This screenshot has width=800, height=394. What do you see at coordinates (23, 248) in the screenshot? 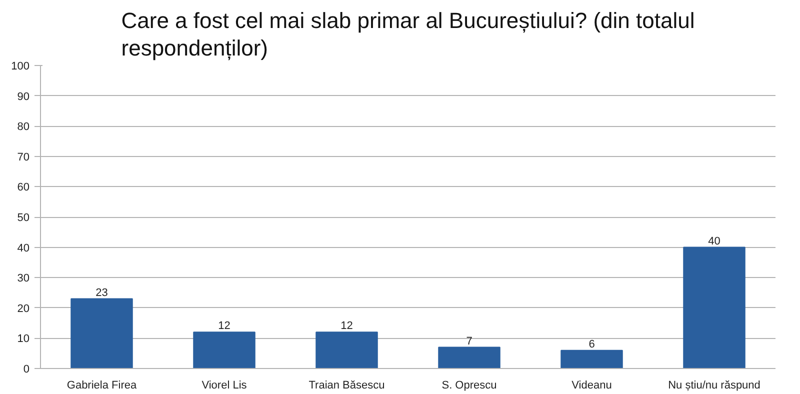
I see `y-tick-label: 40` at bounding box center [23, 248].